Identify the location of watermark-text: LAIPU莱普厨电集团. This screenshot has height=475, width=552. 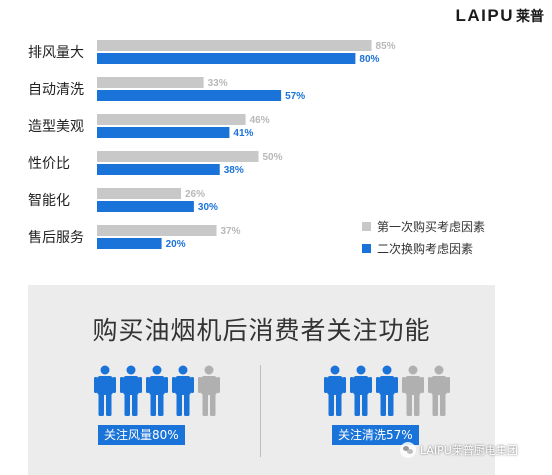
(469, 450).